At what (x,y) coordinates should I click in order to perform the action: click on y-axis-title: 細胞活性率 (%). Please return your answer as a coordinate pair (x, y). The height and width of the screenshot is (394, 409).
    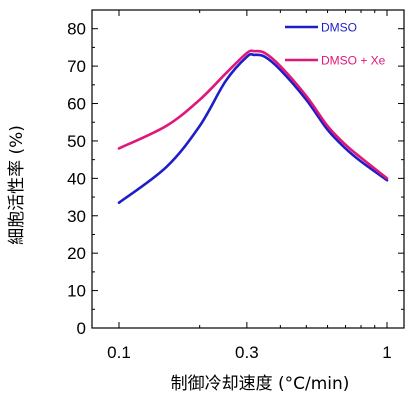
    Looking at the image, I should click on (17, 185).